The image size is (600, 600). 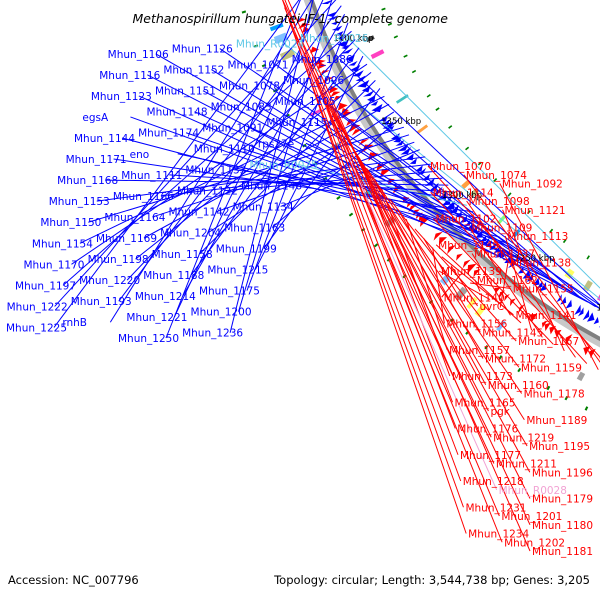 What do you see at coordinates (134, 218) in the screenshot?
I see `forward-gene-label: Mhun_1164` at bounding box center [134, 218].